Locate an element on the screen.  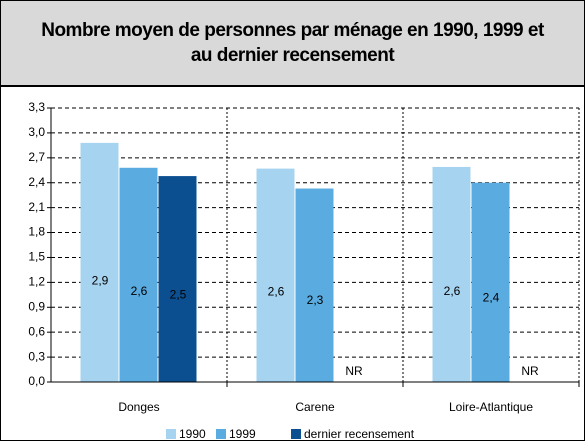
data-label: 2,4 is located at coordinates (491, 297).